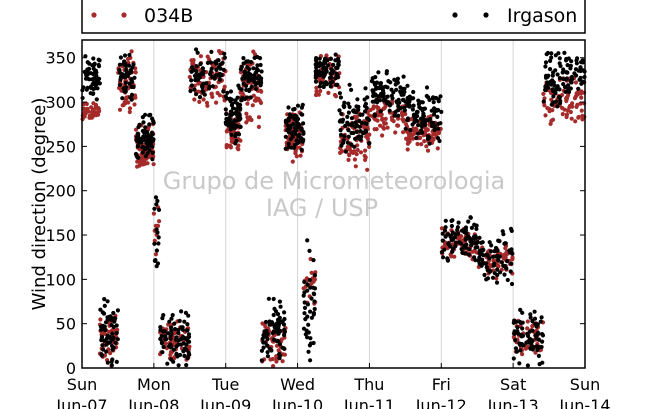  Describe the element at coordinates (513, 402) in the screenshot. I see `x-tick-label-date: Jun-13` at that location.